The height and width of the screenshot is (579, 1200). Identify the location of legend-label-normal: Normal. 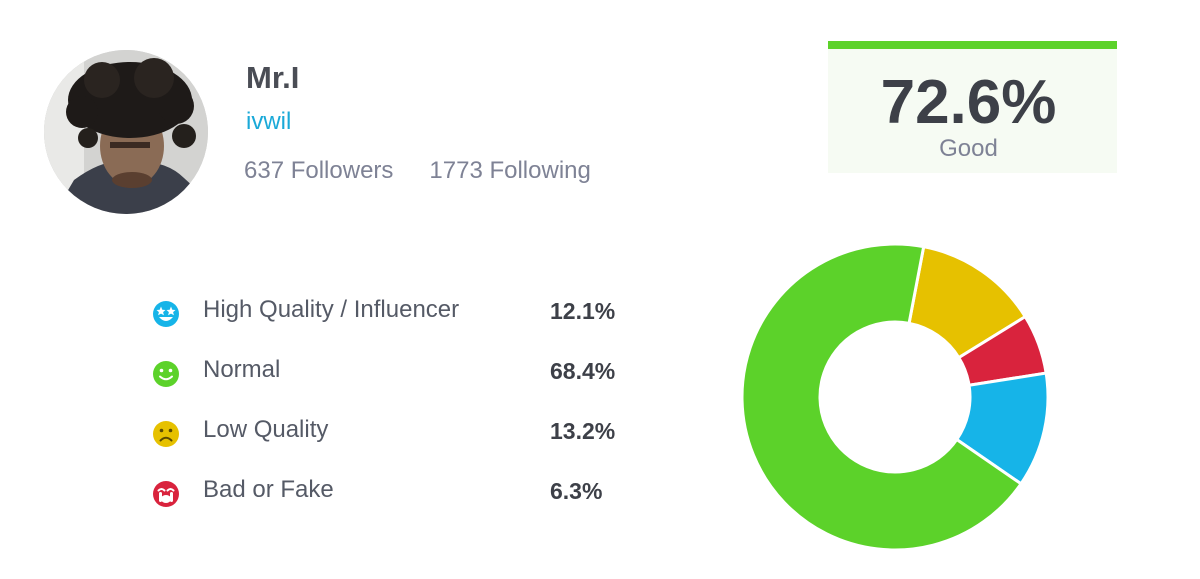
(242, 369).